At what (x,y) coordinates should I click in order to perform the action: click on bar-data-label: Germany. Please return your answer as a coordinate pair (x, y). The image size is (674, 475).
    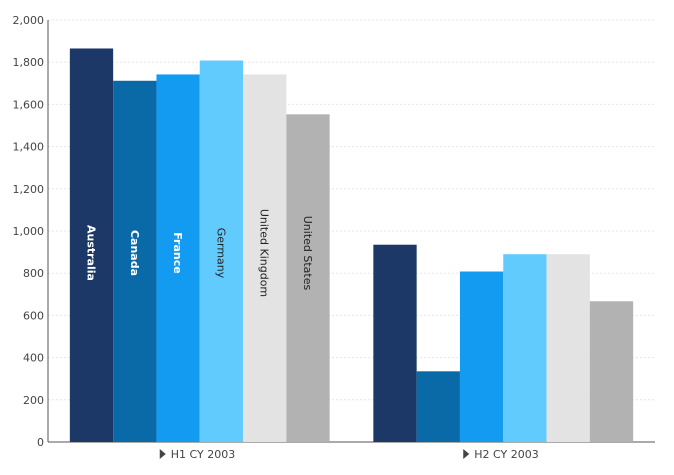
    Looking at the image, I should click on (220, 253).